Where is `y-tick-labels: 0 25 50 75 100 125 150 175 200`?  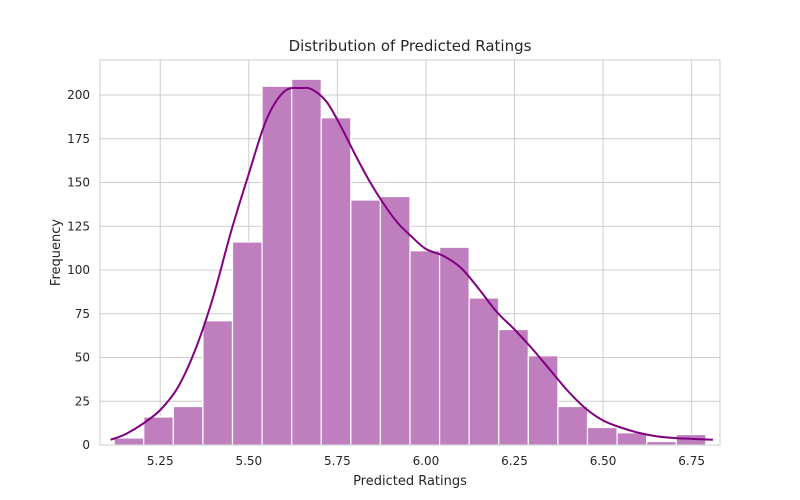 y-tick-labels: 0 25 50 75 100 125 150 175 200 is located at coordinates (78, 270).